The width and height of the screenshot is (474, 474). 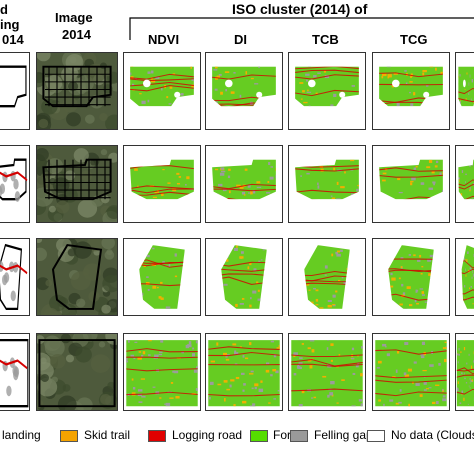 I want to click on legend-swatch-felling-gap, so click(x=299, y=436).